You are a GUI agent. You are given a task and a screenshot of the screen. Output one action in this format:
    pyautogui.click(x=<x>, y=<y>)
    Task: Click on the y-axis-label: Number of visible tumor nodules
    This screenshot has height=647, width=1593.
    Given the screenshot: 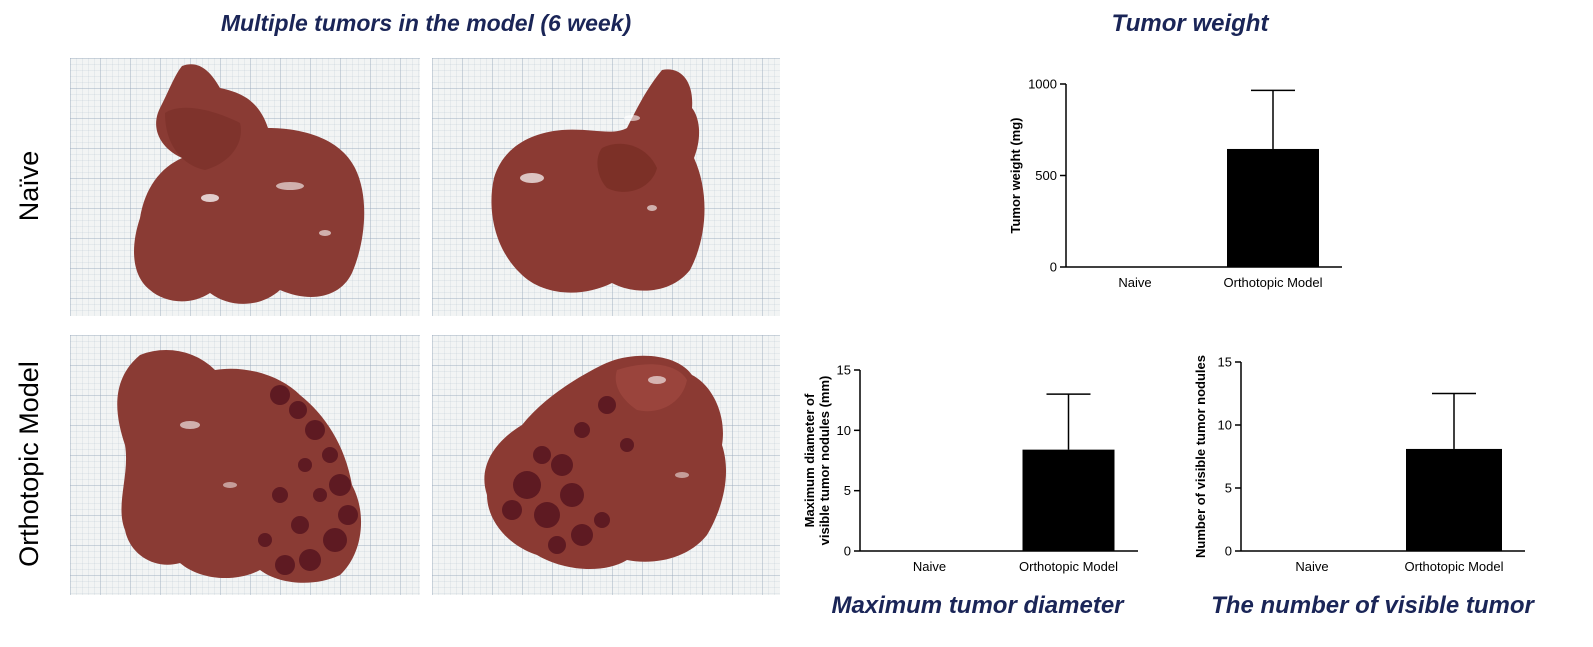 What is the action you would take?
    pyautogui.click(x=1200, y=456)
    